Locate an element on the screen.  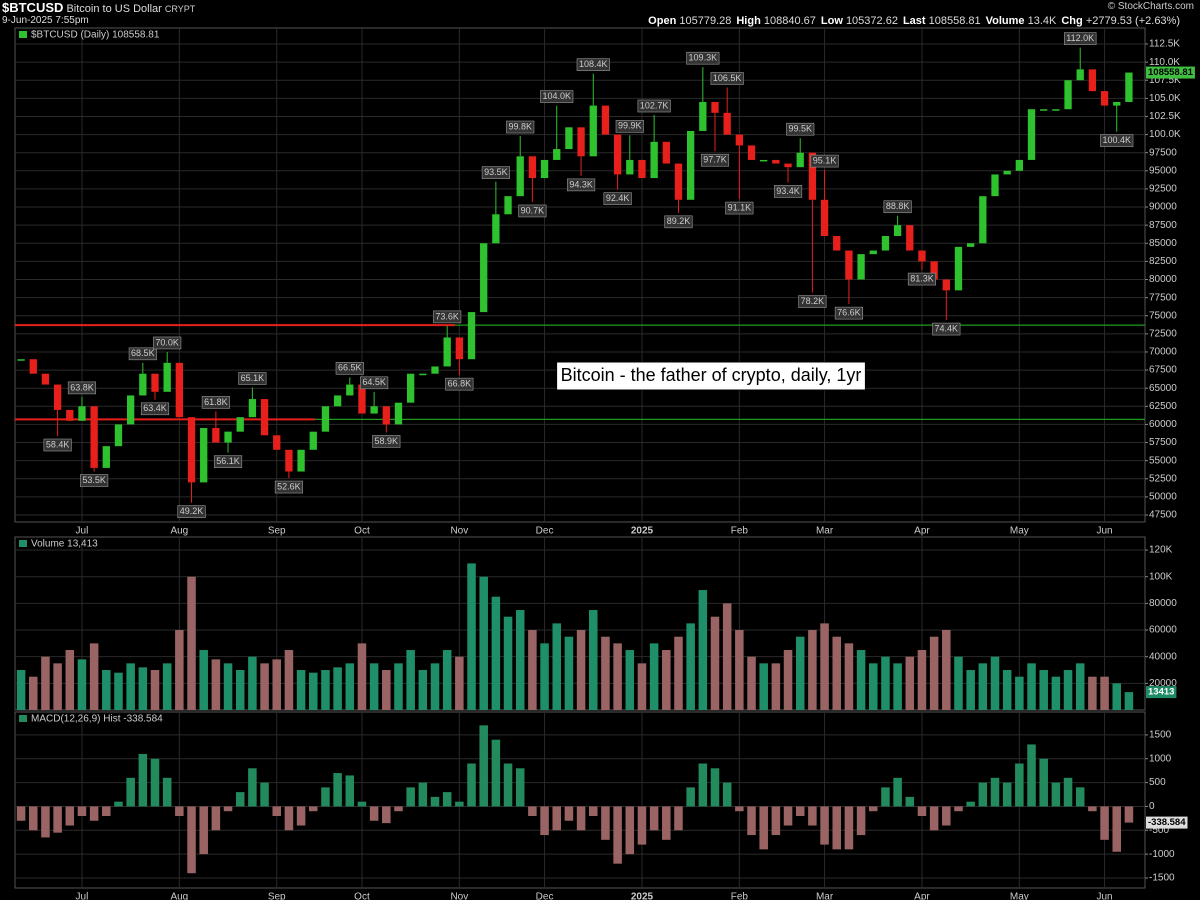
peak-label: 68.5K is located at coordinates (142, 354).